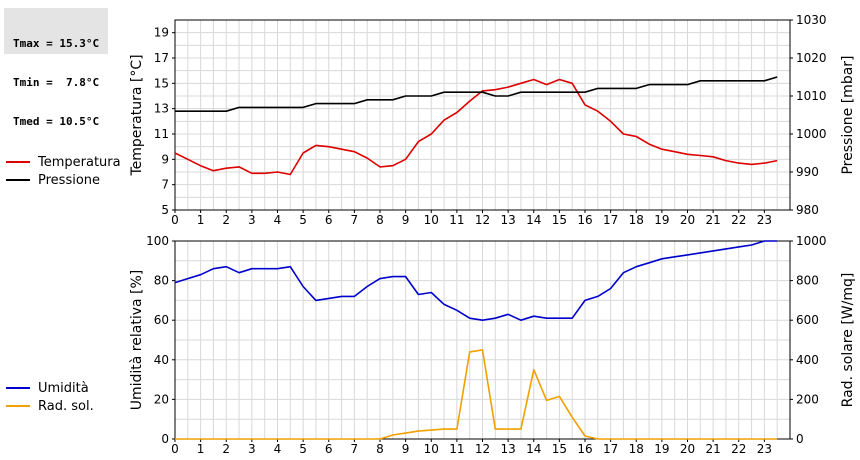 This screenshot has height=460, width=860. What do you see at coordinates (807, 281) in the screenshot?
I see `y-tick-label-right: 800` at bounding box center [807, 281].